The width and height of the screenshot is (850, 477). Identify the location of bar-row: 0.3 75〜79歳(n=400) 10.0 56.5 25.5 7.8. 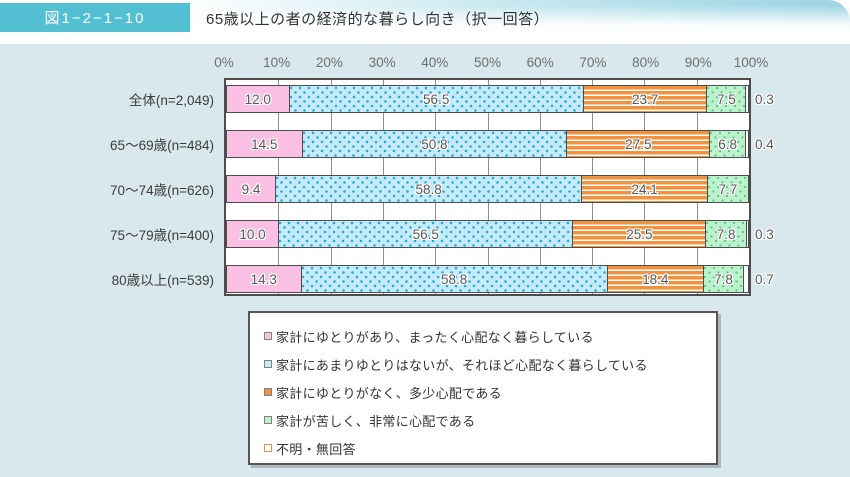
(442, 234).